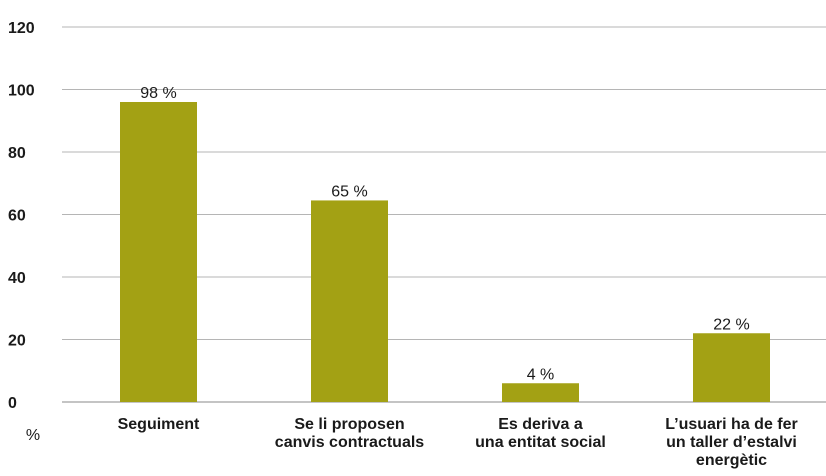  What do you see at coordinates (349, 191) in the screenshot?
I see `bar-data-label: 65 %` at bounding box center [349, 191].